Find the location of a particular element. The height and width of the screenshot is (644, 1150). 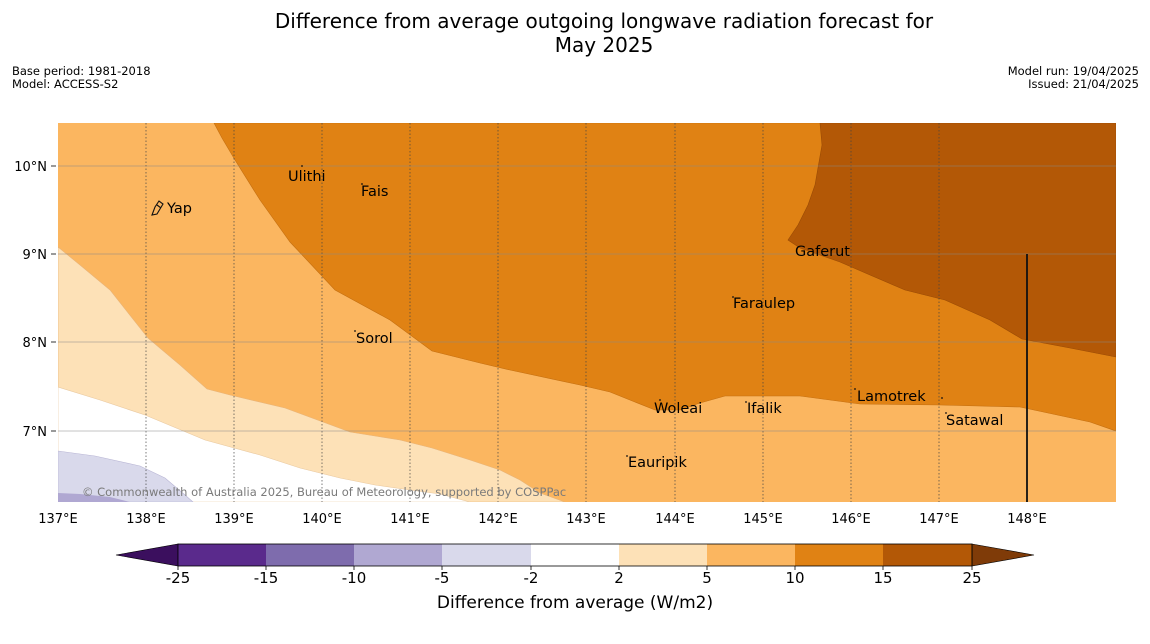

colorbar-label: Difference from average (W/m2) is located at coordinates (575, 603).